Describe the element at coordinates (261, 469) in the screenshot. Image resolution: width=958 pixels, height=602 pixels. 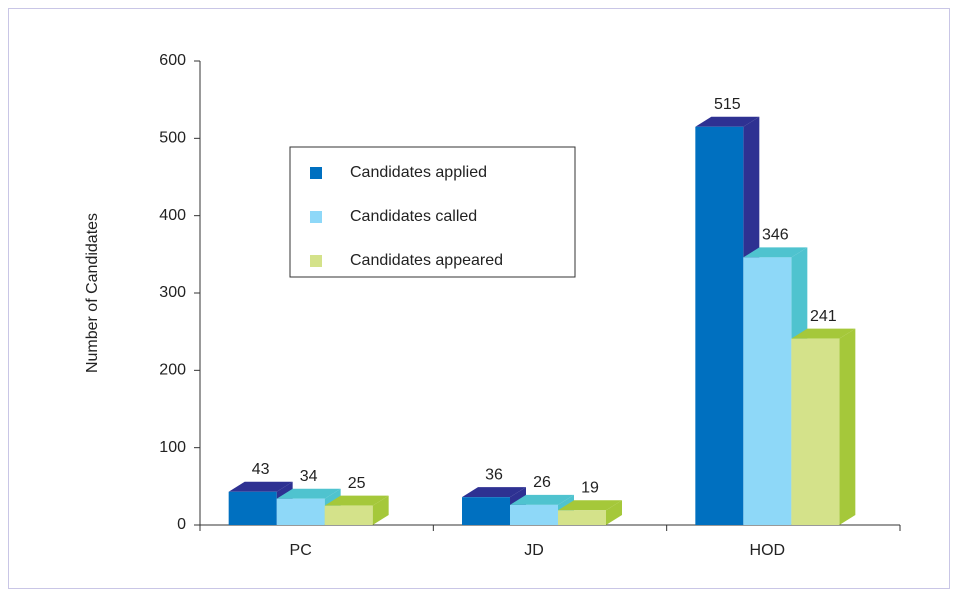
I see `value-label: 43` at that location.